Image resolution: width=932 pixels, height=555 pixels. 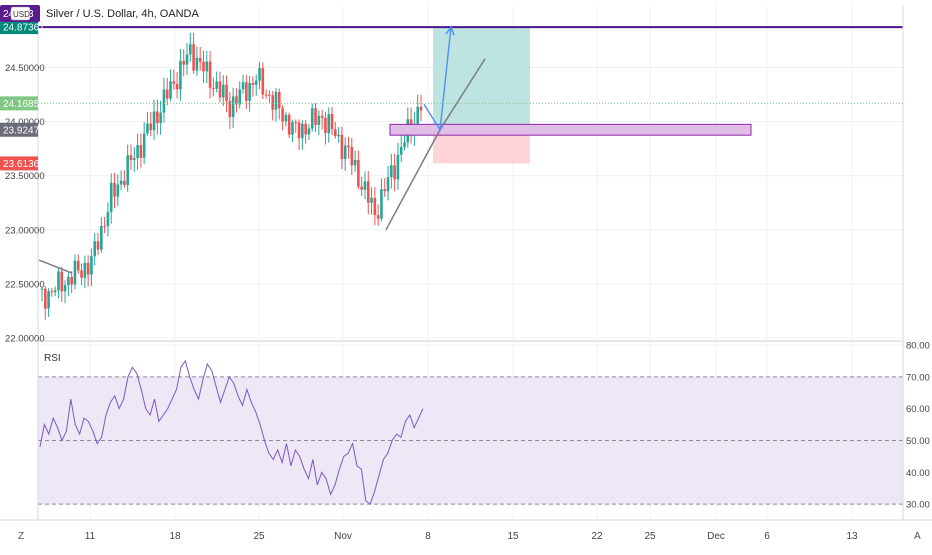 What do you see at coordinates (767, 536) in the screenshot?
I see `x-tick-label: 6` at bounding box center [767, 536].